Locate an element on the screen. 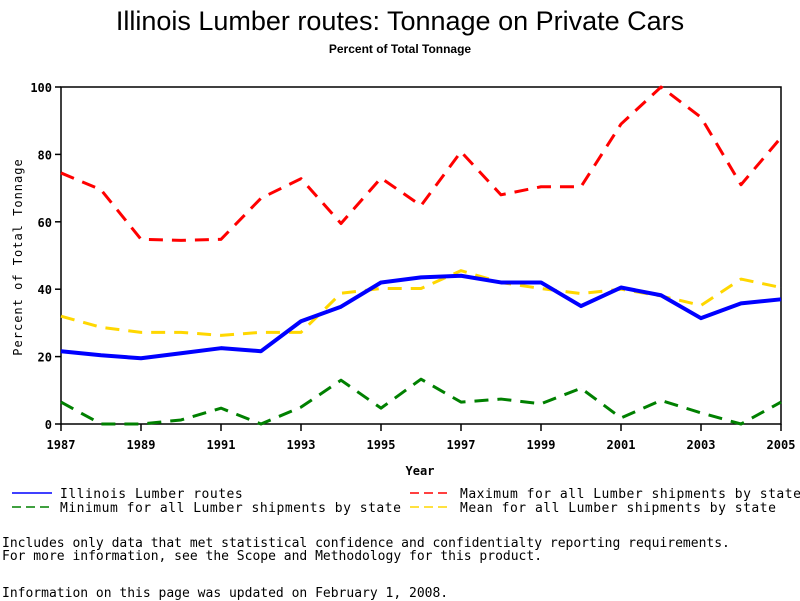 The image size is (800, 601). x-tick-label: 1991 is located at coordinates (221, 445).